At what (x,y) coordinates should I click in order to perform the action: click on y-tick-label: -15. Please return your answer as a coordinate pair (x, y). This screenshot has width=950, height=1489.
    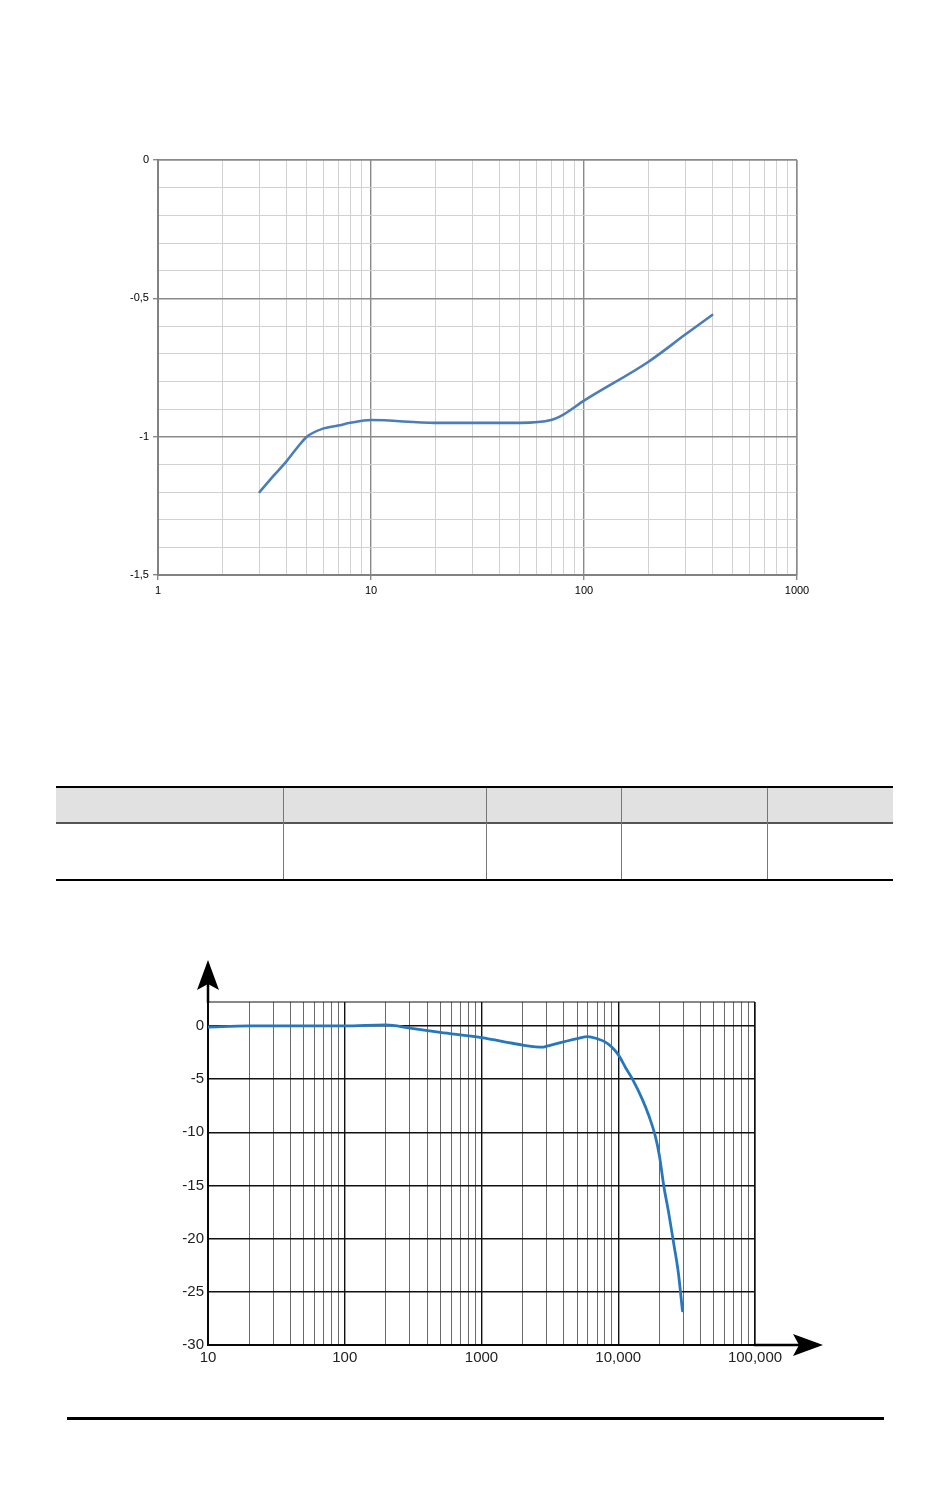
    Looking at the image, I should click on (193, 1184).